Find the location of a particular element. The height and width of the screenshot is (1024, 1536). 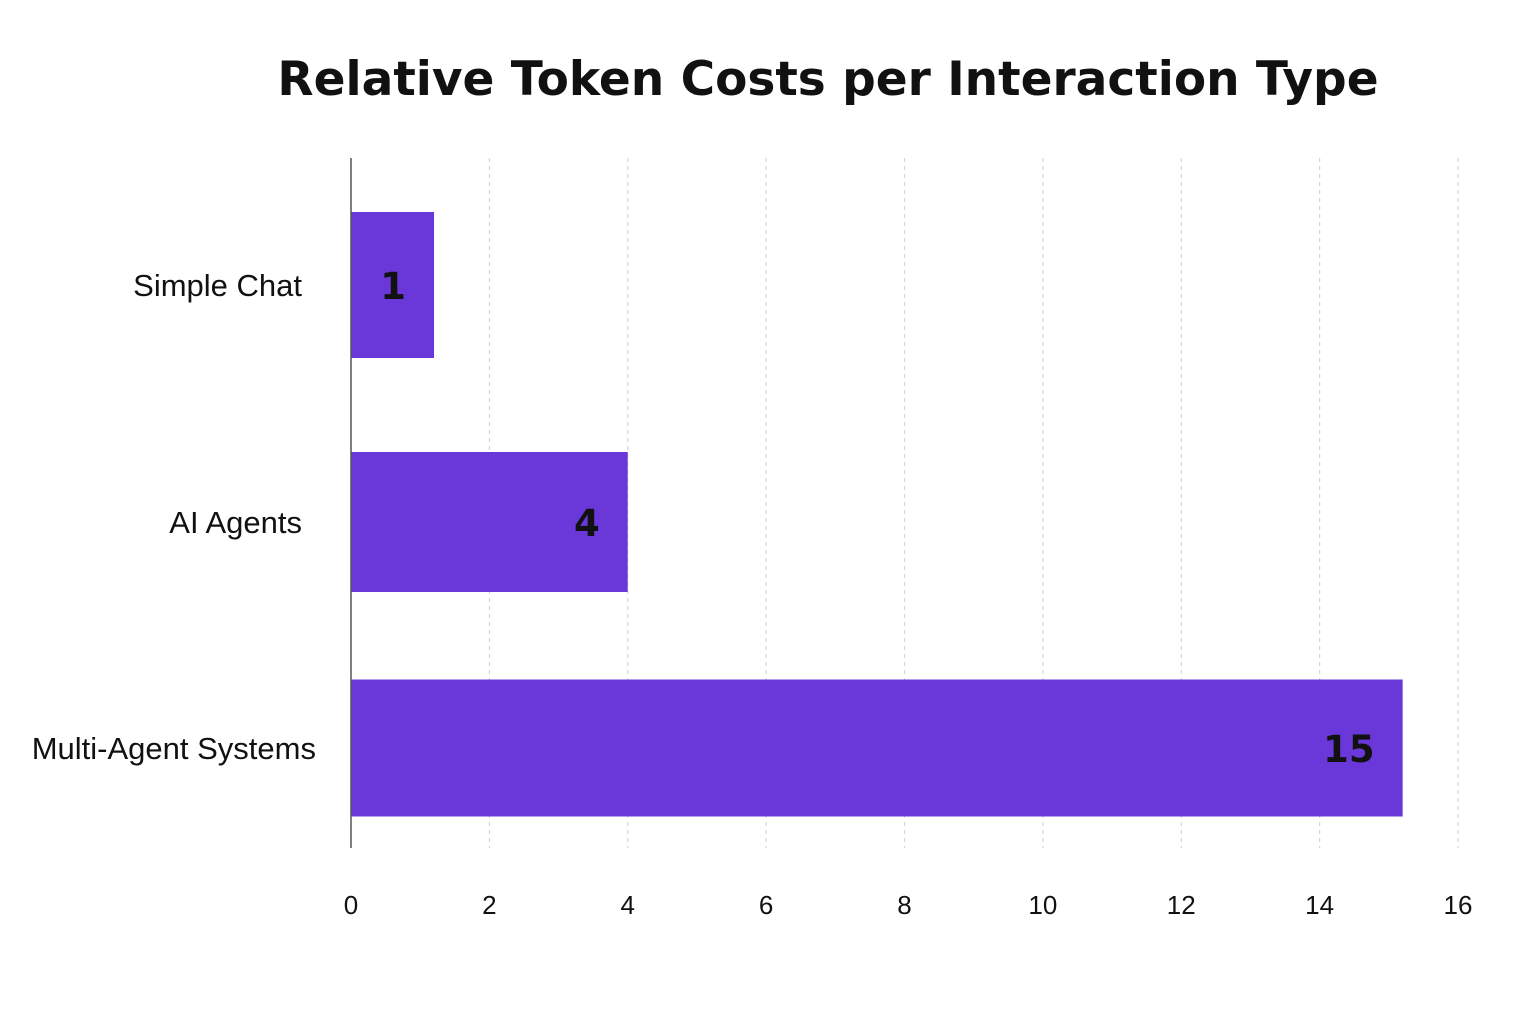

data-label: 15 is located at coordinates (1349, 749).